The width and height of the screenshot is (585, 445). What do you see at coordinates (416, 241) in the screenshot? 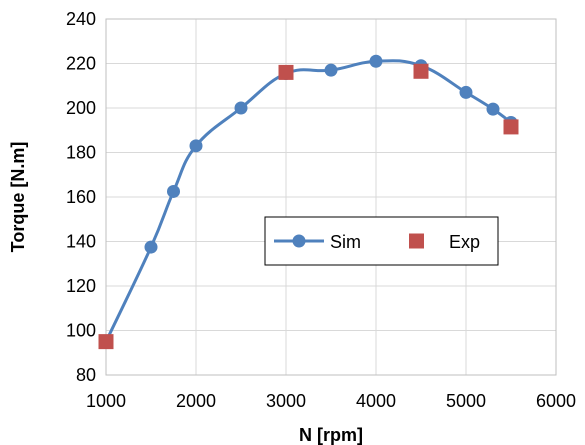
I see `legend-exp-marker-swatch` at bounding box center [416, 241].